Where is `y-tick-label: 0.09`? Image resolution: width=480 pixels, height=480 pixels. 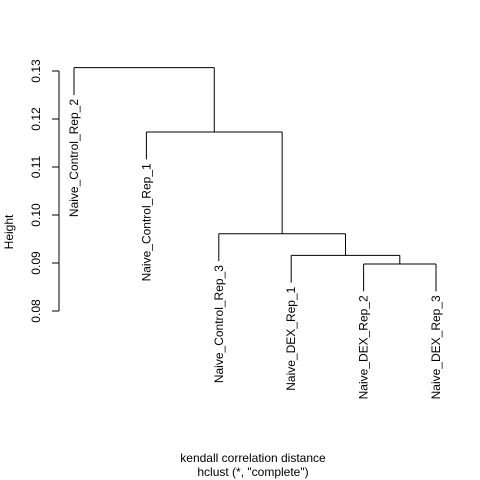
y-tick-label: 0.09 is located at coordinates (36, 263).